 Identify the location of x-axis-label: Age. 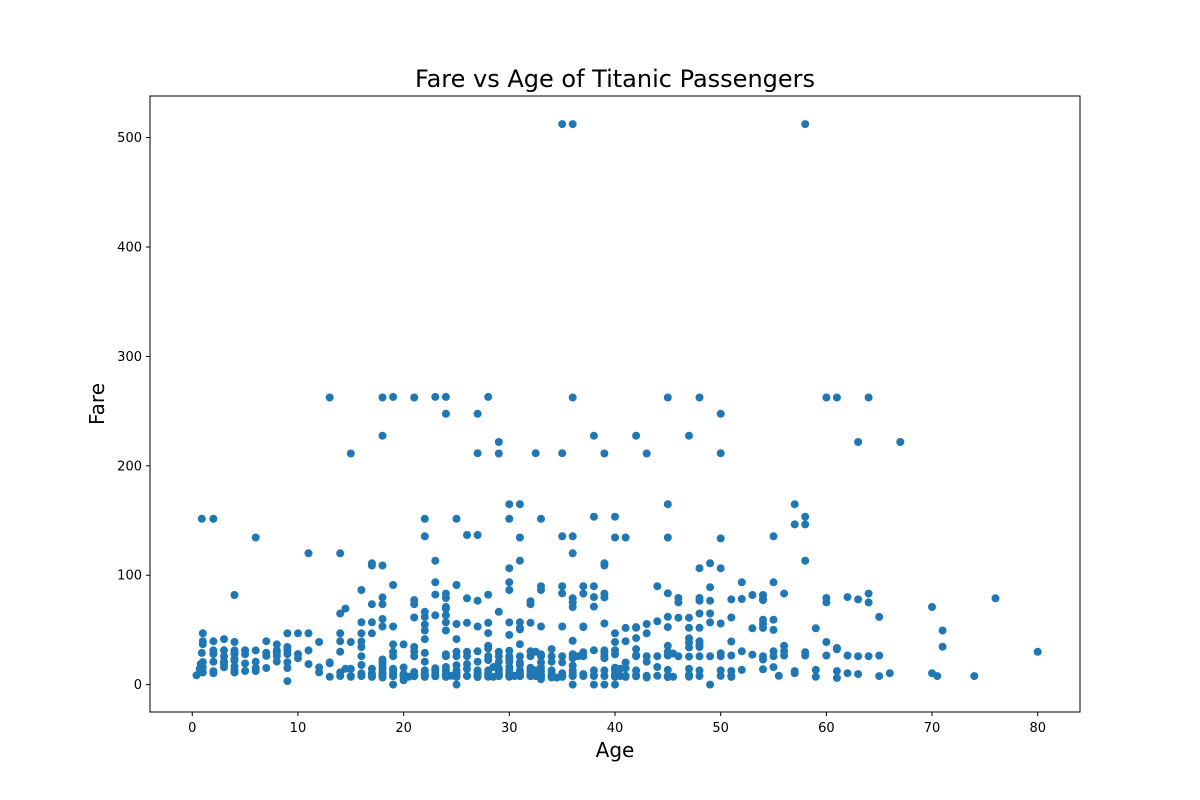
(615, 750).